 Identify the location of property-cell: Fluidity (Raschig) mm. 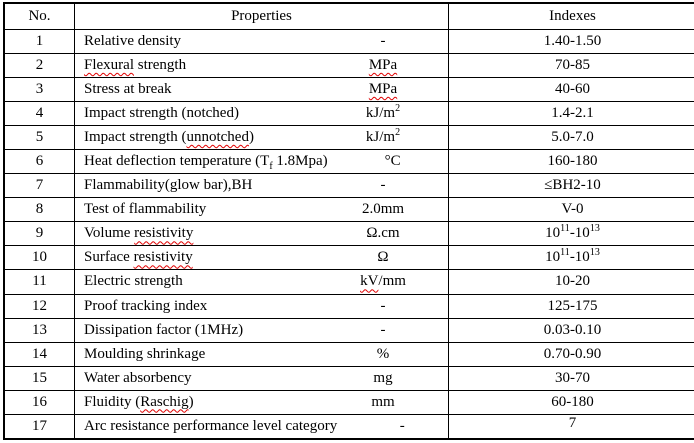
(261, 402).